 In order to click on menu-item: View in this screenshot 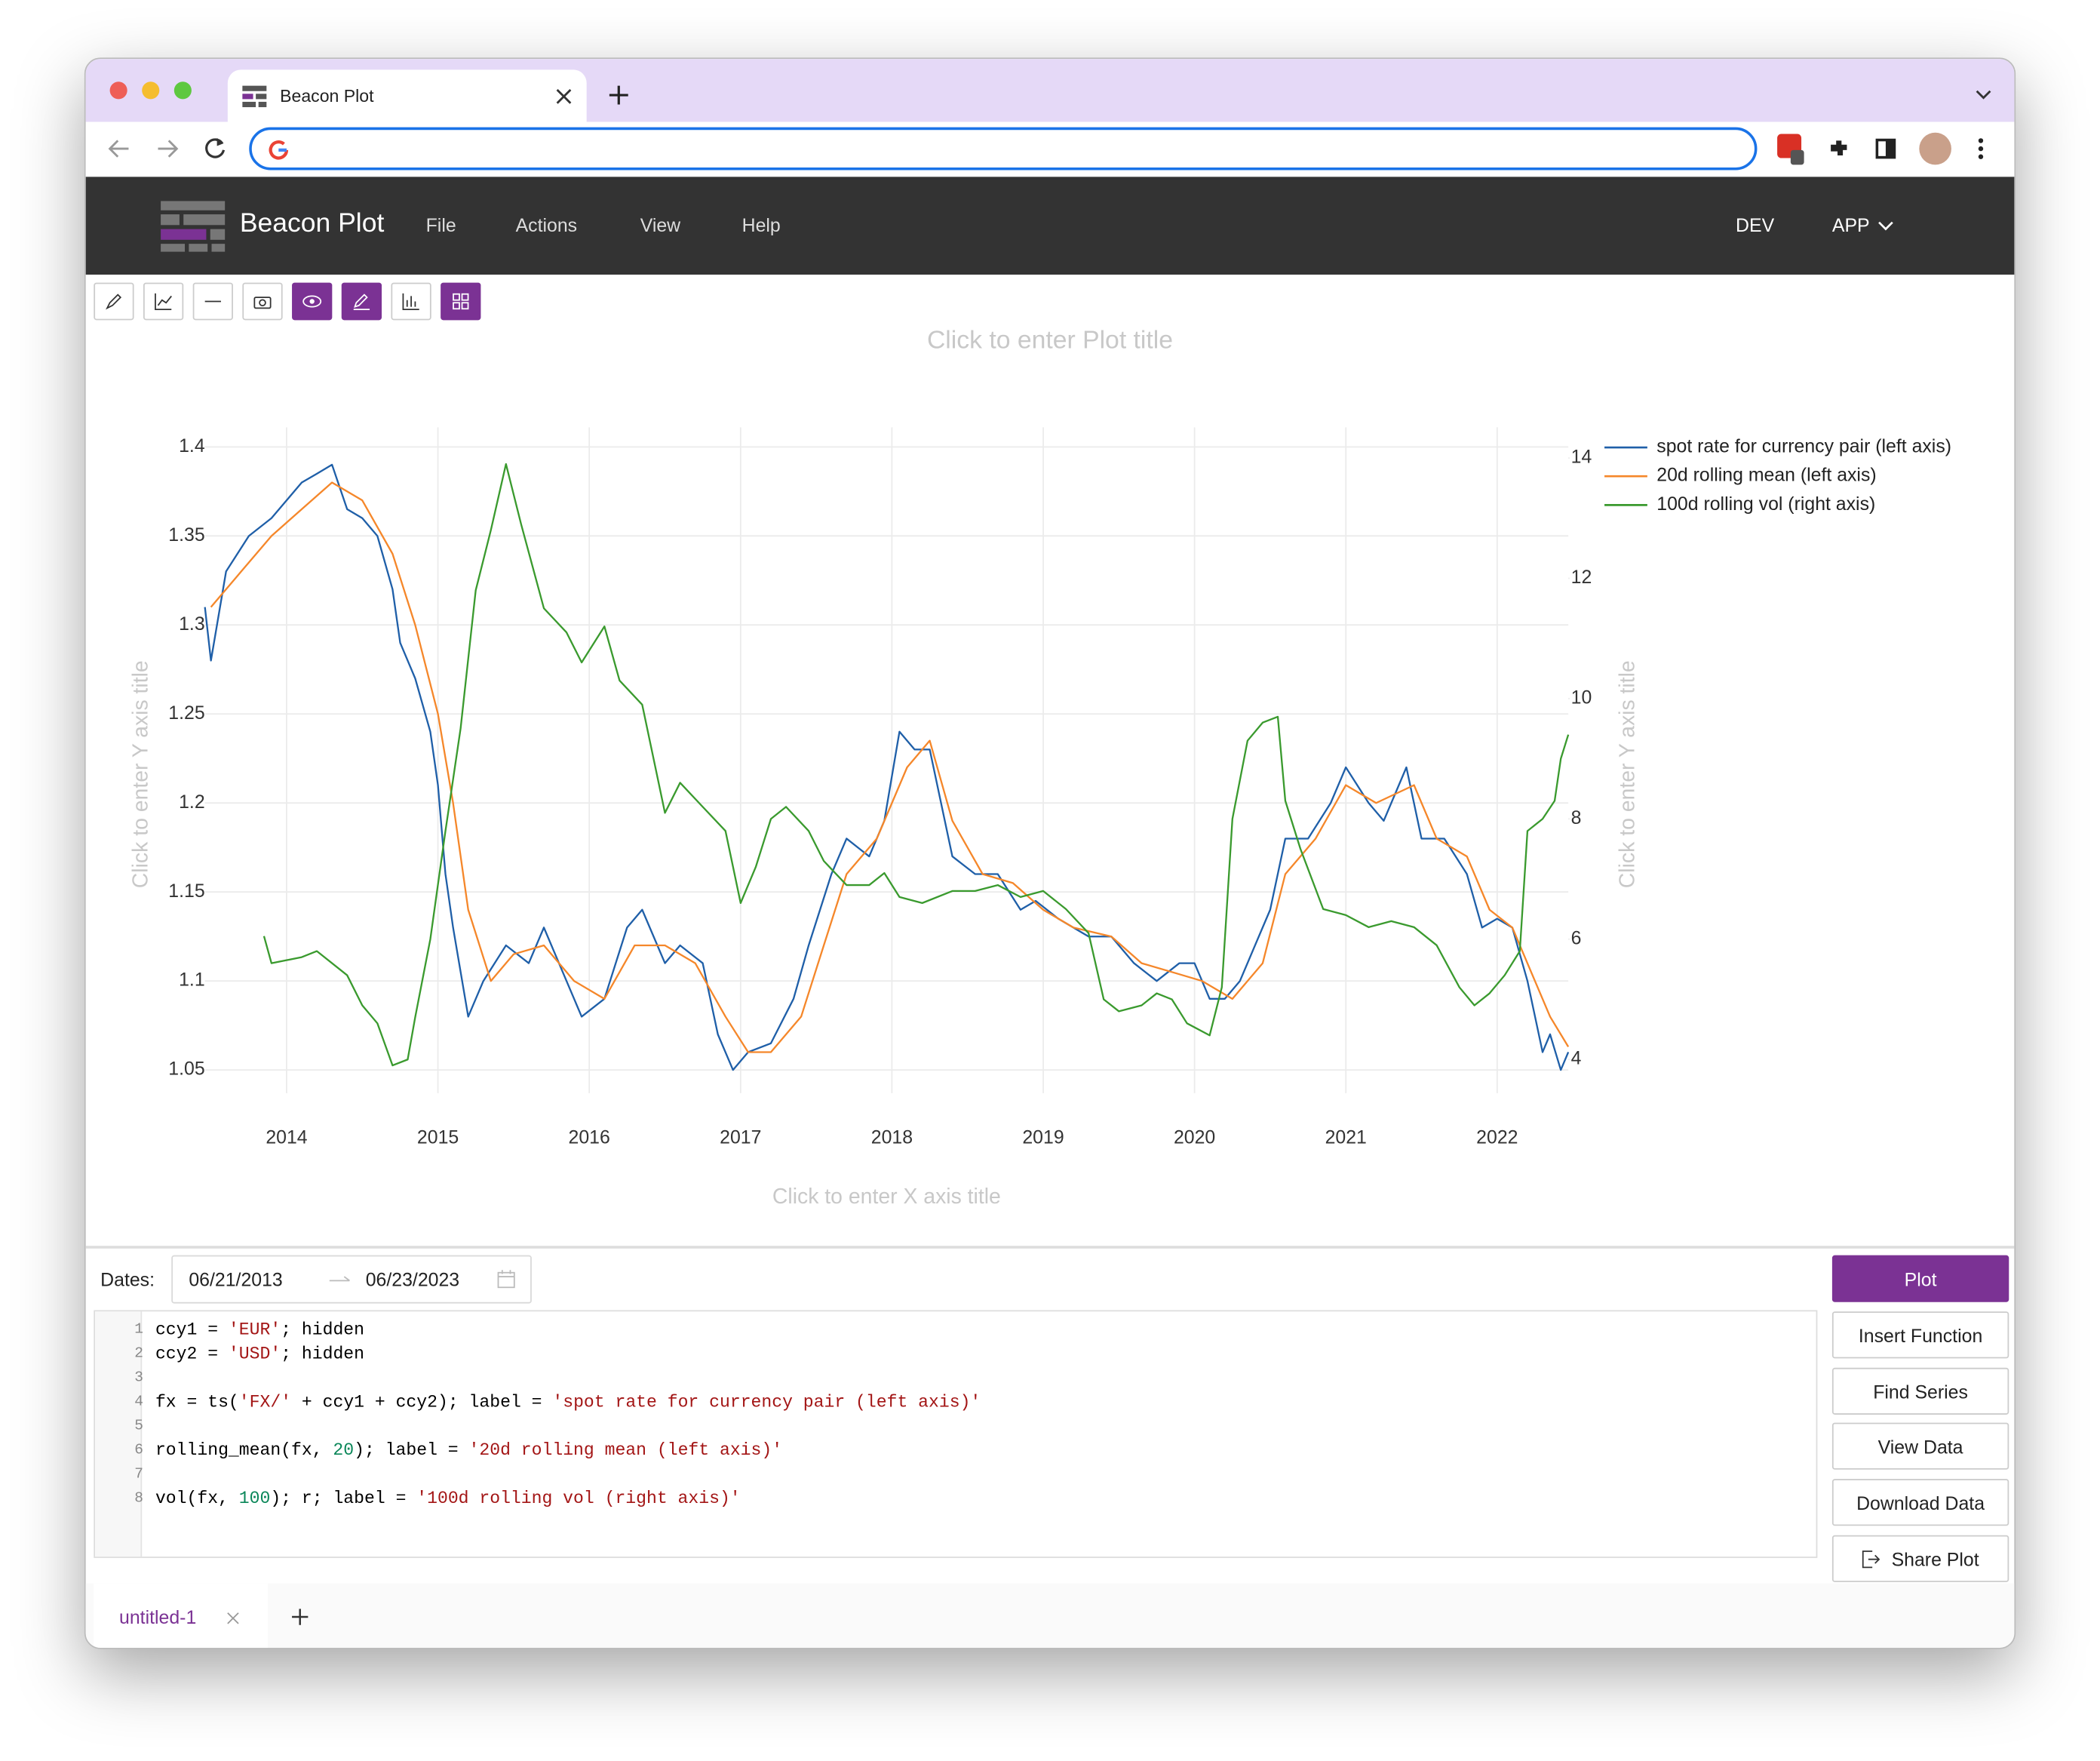, I will do `click(660, 225)`.